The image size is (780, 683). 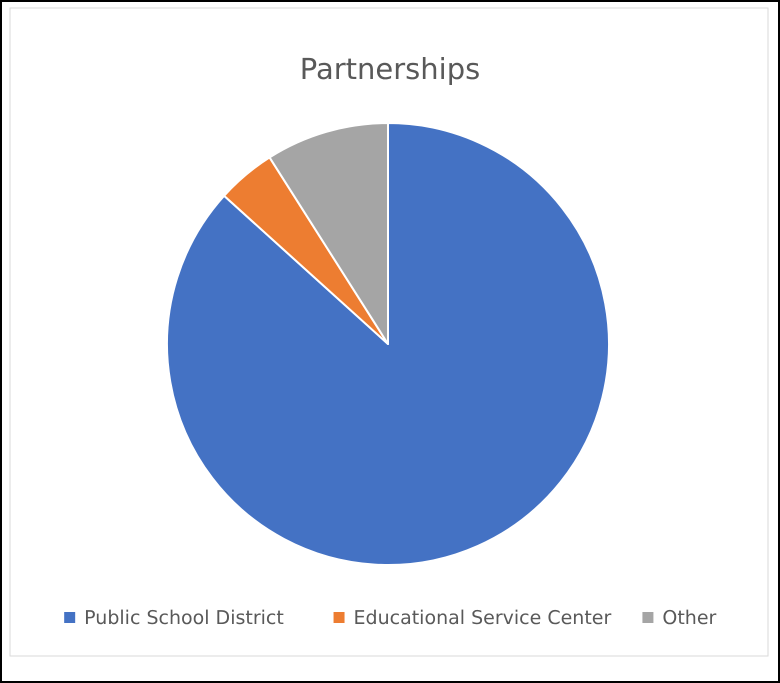 I want to click on chart-title: Partnerships, so click(x=390, y=69).